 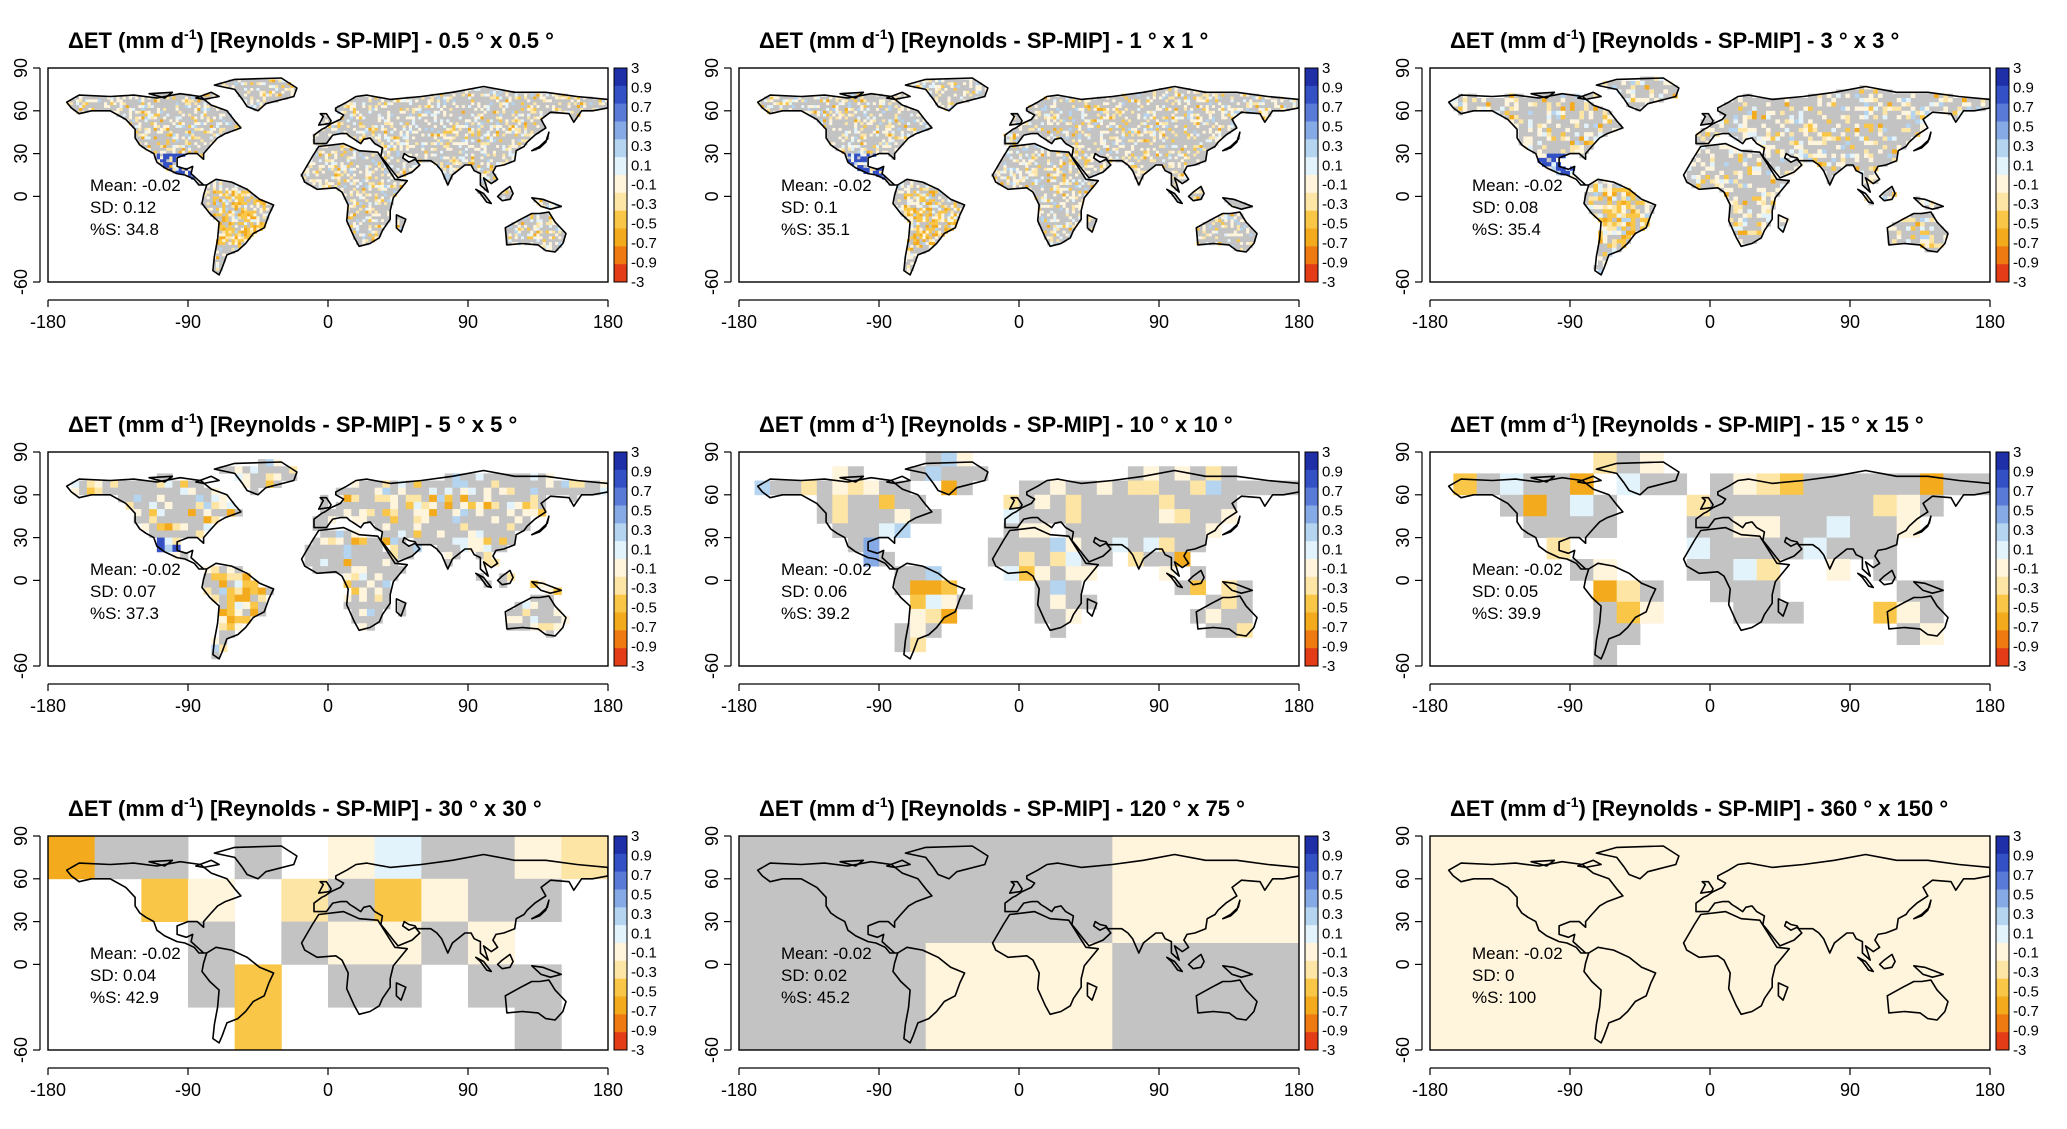 I want to click on stat-mean: Mean: -0.02, so click(x=135, y=185).